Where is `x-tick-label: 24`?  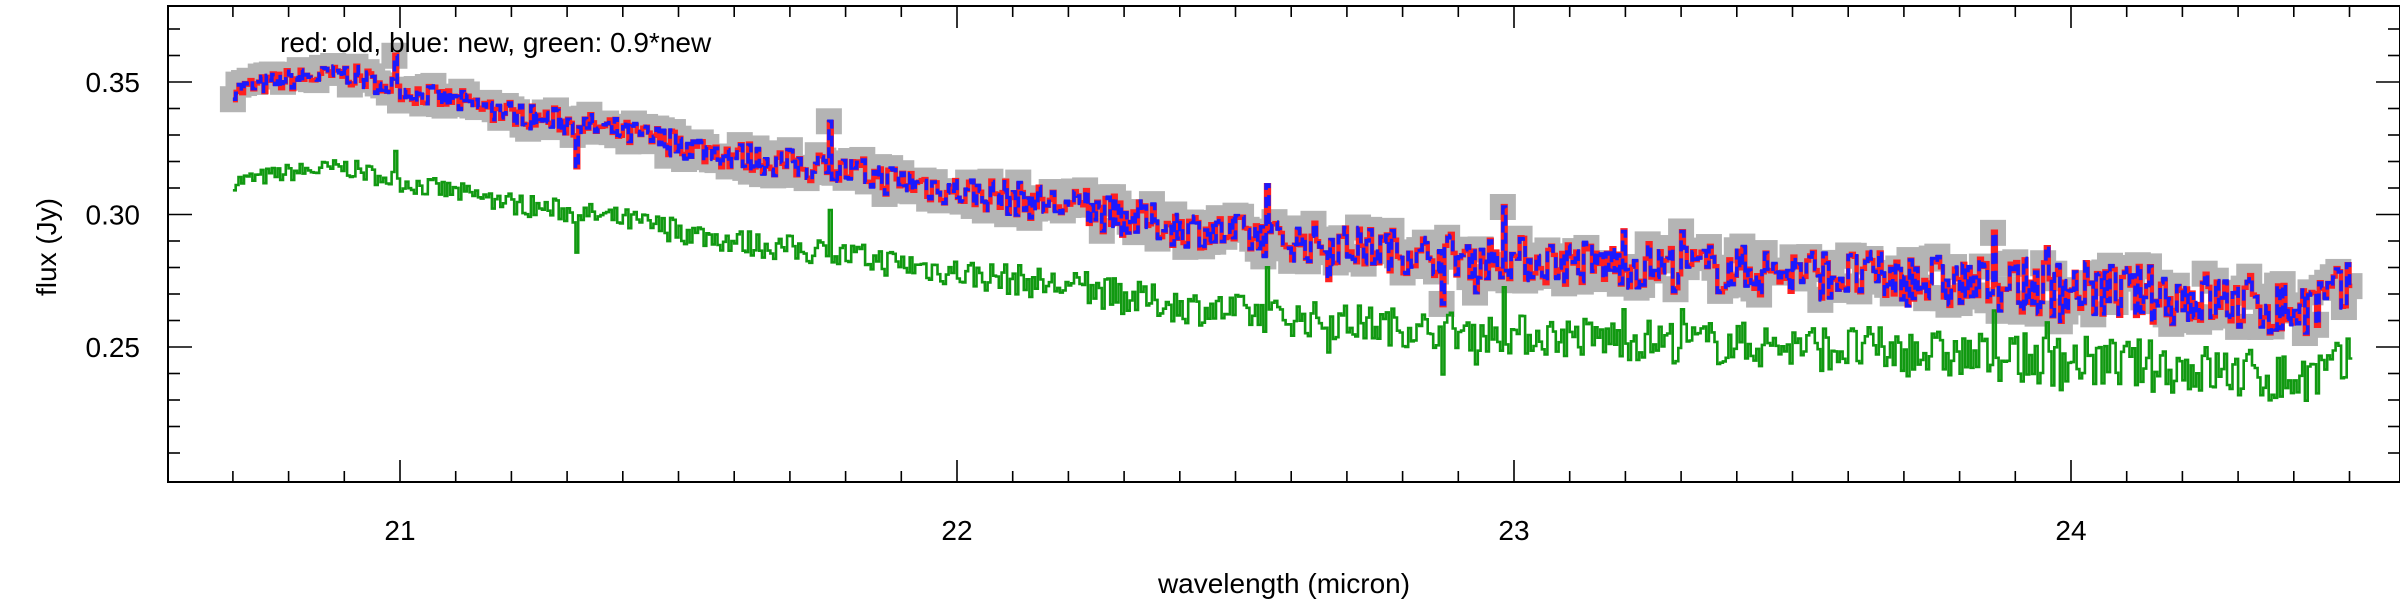
x-tick-label: 24 is located at coordinates (2070, 530).